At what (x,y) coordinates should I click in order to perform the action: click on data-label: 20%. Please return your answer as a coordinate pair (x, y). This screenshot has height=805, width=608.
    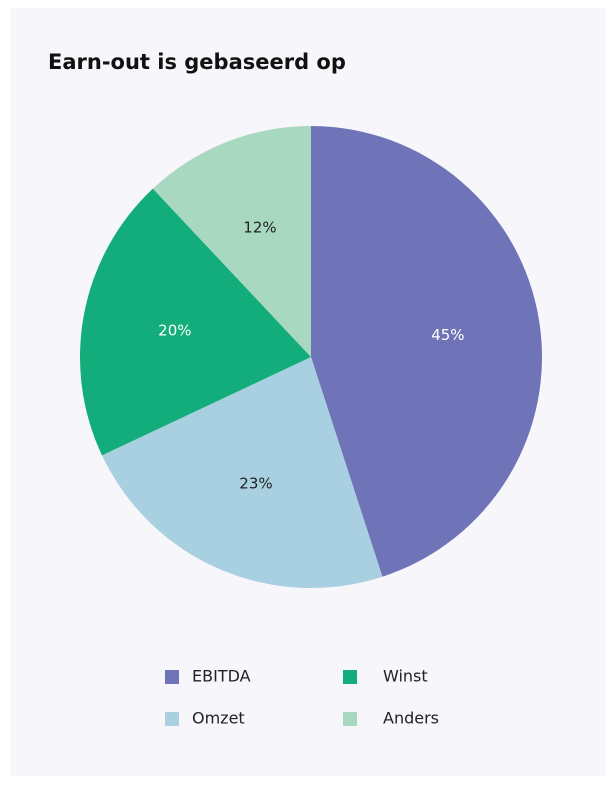
    Looking at the image, I should click on (174, 331).